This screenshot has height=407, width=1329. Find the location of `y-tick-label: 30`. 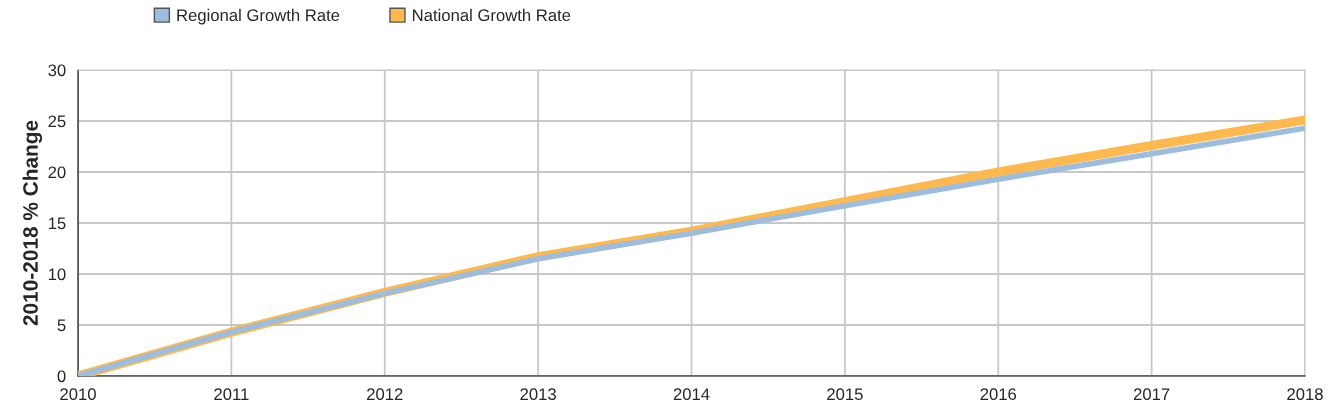

y-tick-label: 30 is located at coordinates (57, 70).